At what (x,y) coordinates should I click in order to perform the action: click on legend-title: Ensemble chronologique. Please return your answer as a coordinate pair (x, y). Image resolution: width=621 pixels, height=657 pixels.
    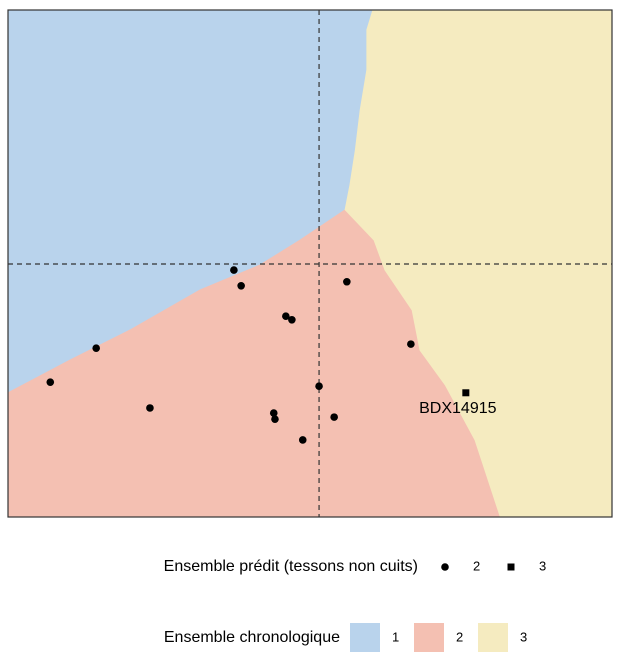
    Looking at the image, I should click on (252, 637).